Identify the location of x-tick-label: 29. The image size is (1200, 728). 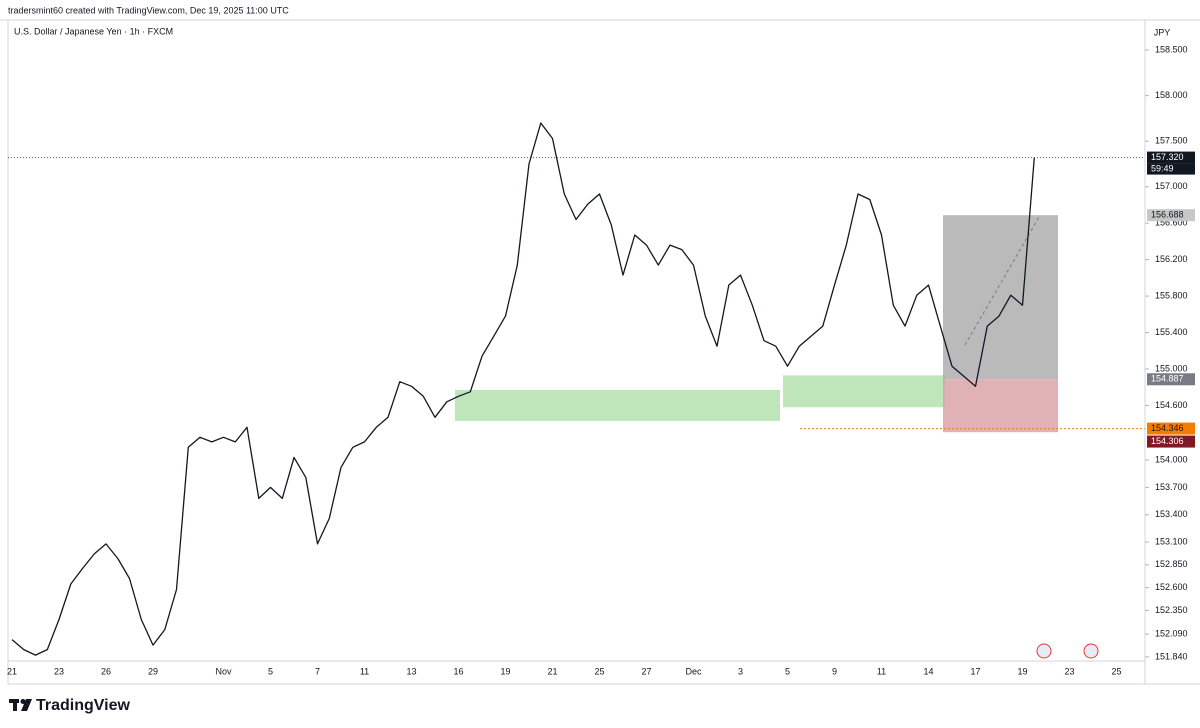
(153, 671).